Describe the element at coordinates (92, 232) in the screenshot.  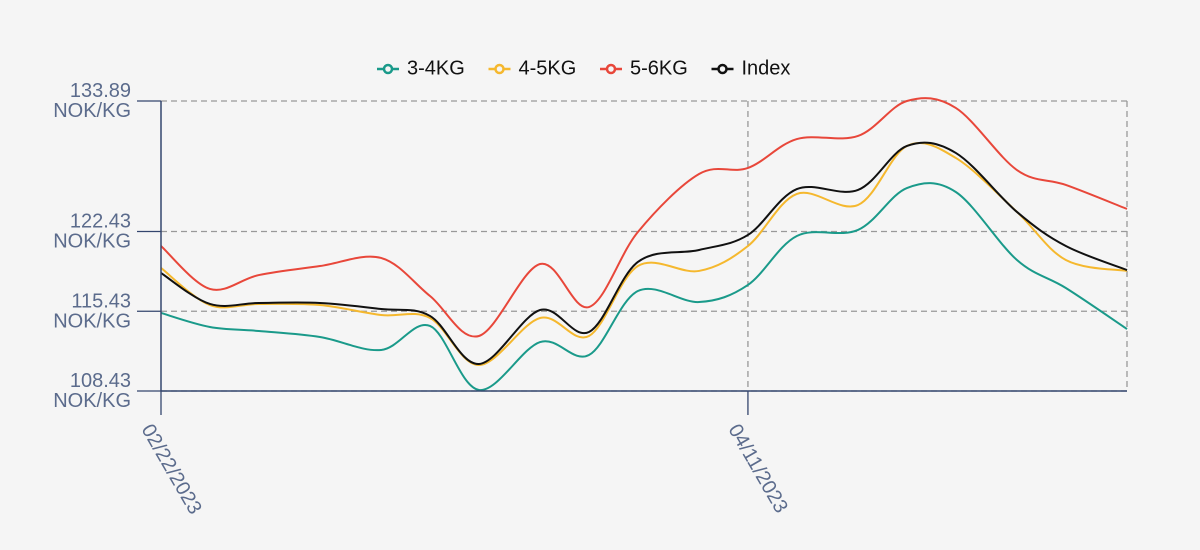
I see `y-tick-label: 122.43 NOK/KG` at that location.